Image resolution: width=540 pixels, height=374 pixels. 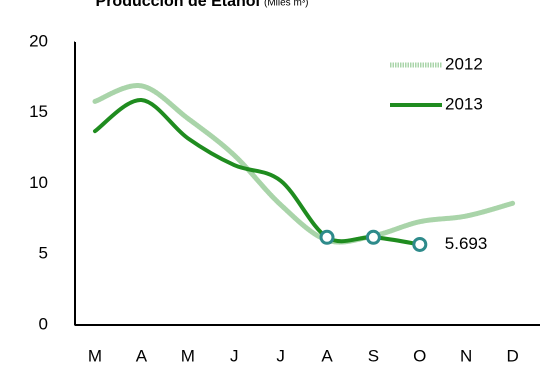 I want to click on x-tick-label: S, so click(x=373, y=355).